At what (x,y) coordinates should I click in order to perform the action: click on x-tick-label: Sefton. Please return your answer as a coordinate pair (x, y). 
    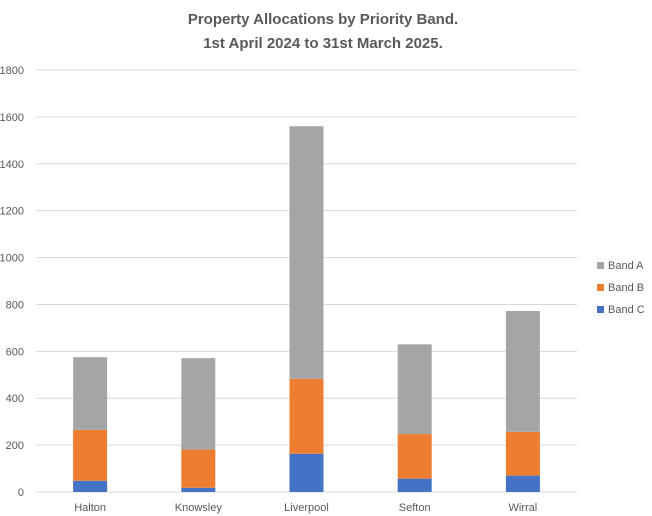
    Looking at the image, I should click on (415, 508).